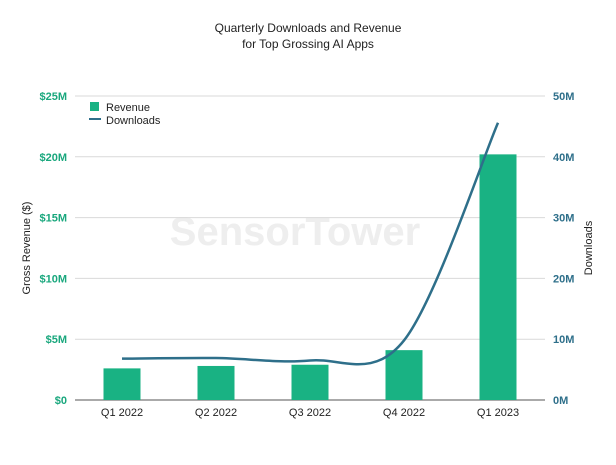 Image resolution: width=616 pixels, height=465 pixels. What do you see at coordinates (133, 121) in the screenshot?
I see `legend-downloads-label: Downloads` at bounding box center [133, 121].